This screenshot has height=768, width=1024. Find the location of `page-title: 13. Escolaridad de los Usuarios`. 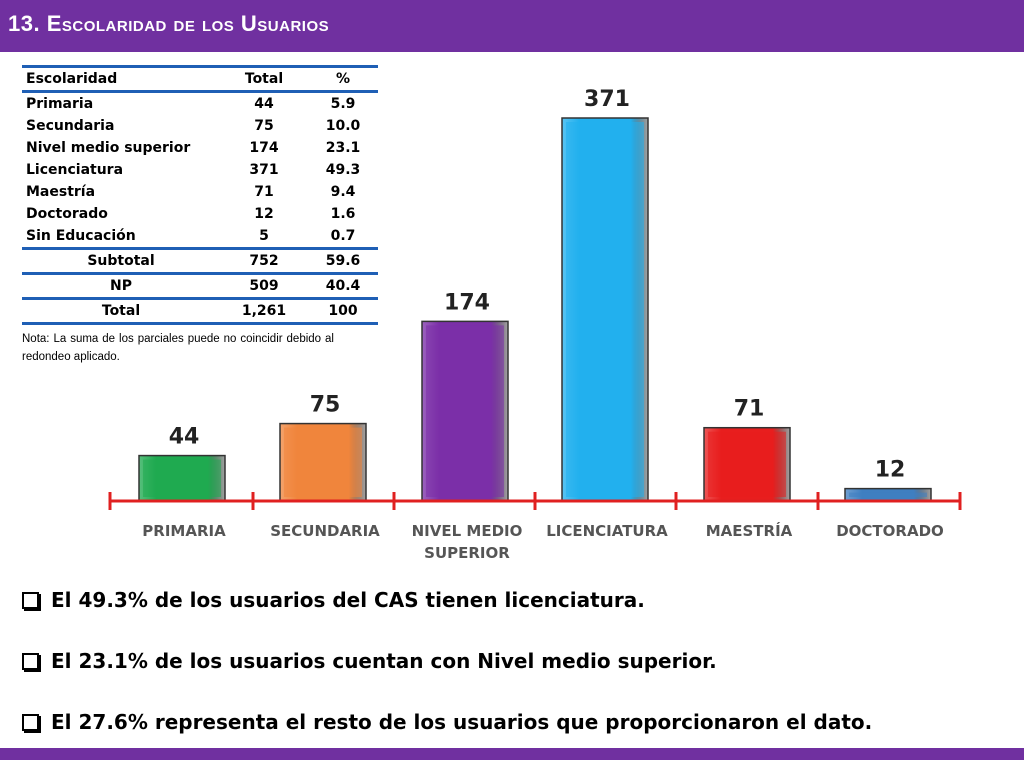

page-title: 13. Escolaridad de los Usuarios is located at coordinates (168, 24).